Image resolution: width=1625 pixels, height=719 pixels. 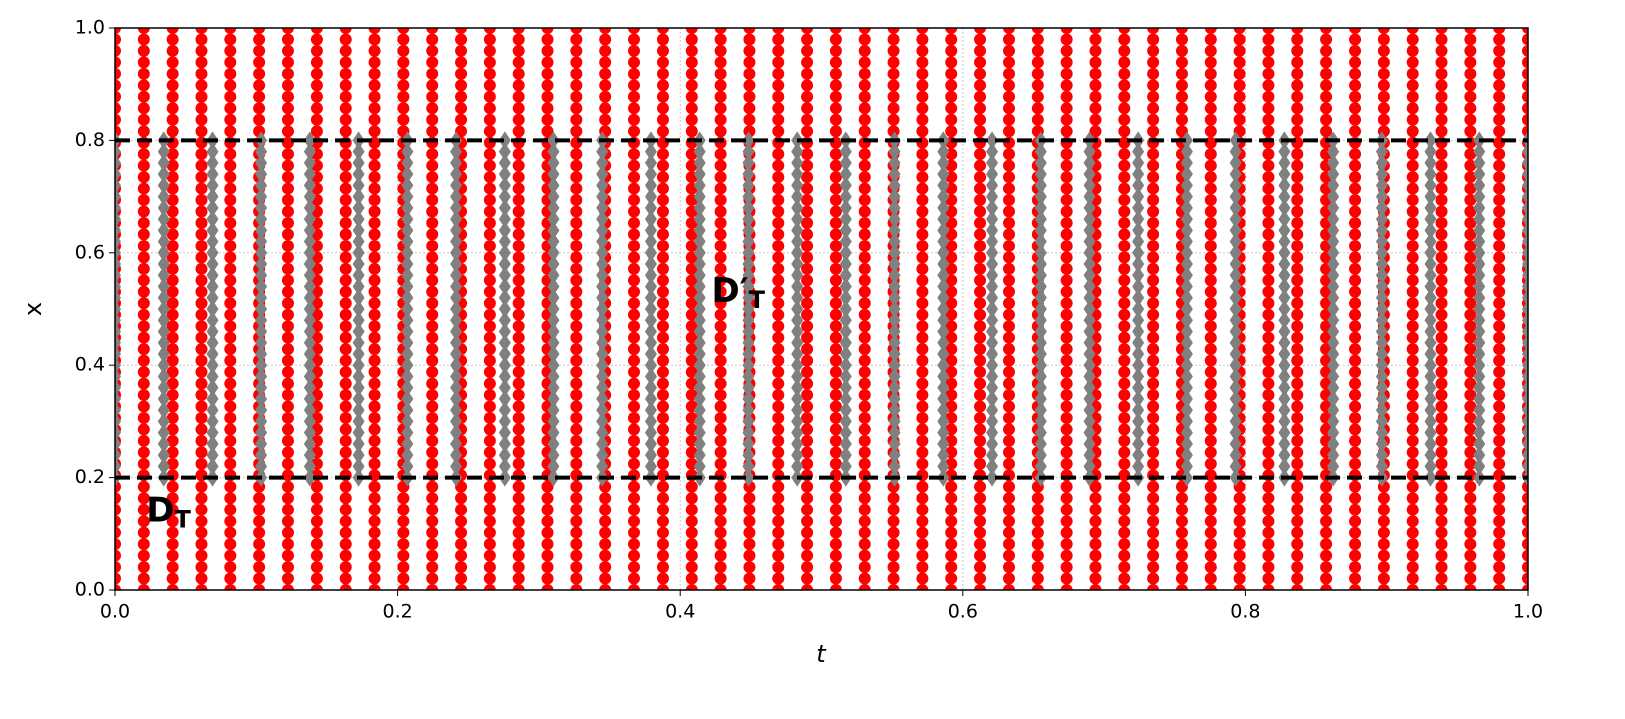 I want to click on x-tick-label: 1.0, so click(x=1528, y=612).